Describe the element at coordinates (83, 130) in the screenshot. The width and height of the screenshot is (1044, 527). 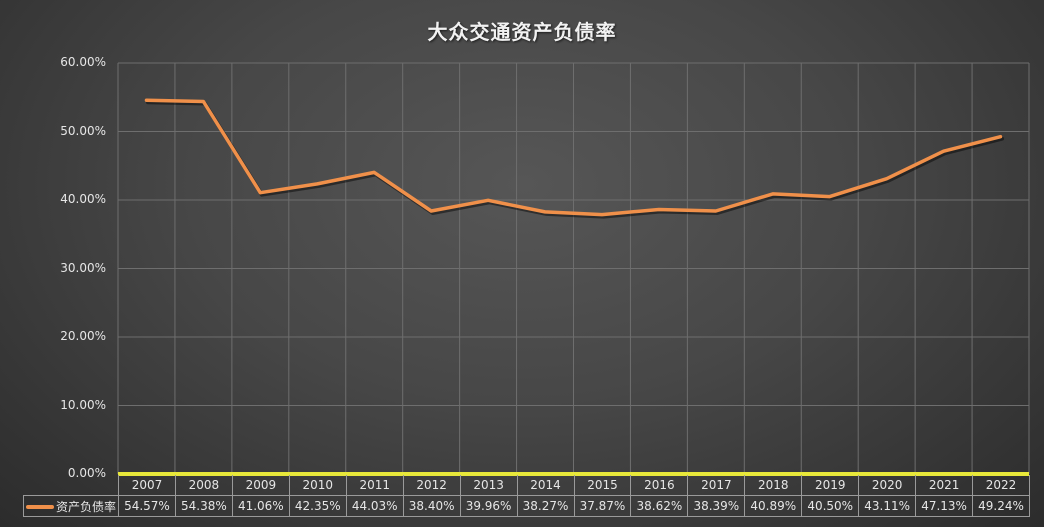
I see `y-tick-label: 50.00%` at that location.